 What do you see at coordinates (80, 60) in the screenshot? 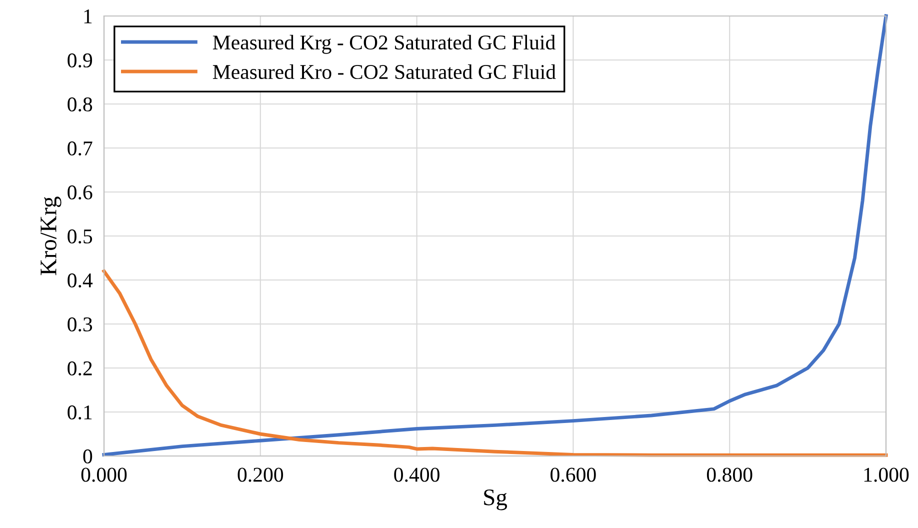
I see `y-tick-label: 0.9` at bounding box center [80, 60].